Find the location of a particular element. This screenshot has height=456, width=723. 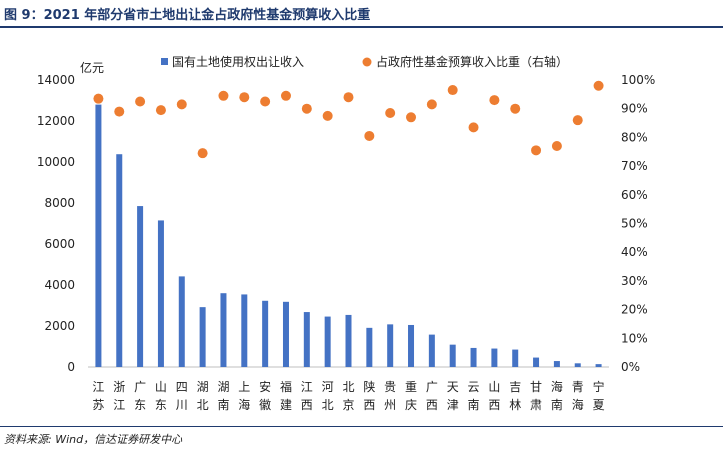

chart-title: 图 9：2021 年部分省市土地出让金占政府性基金预算收入比重 is located at coordinates (187, 15).